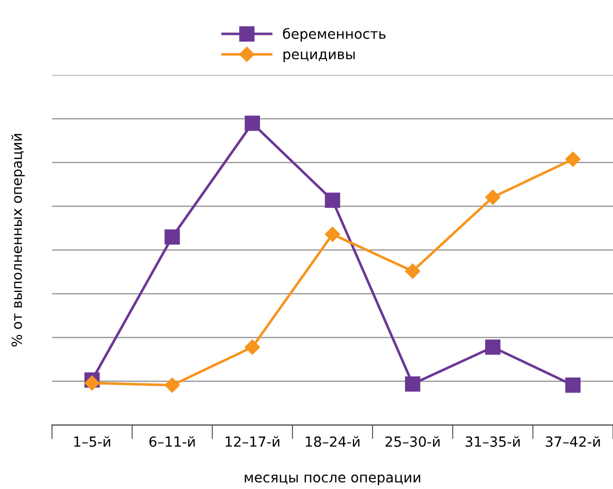  What do you see at coordinates (334, 35) in the screenshot?
I see `legend-label: беременность` at bounding box center [334, 35].